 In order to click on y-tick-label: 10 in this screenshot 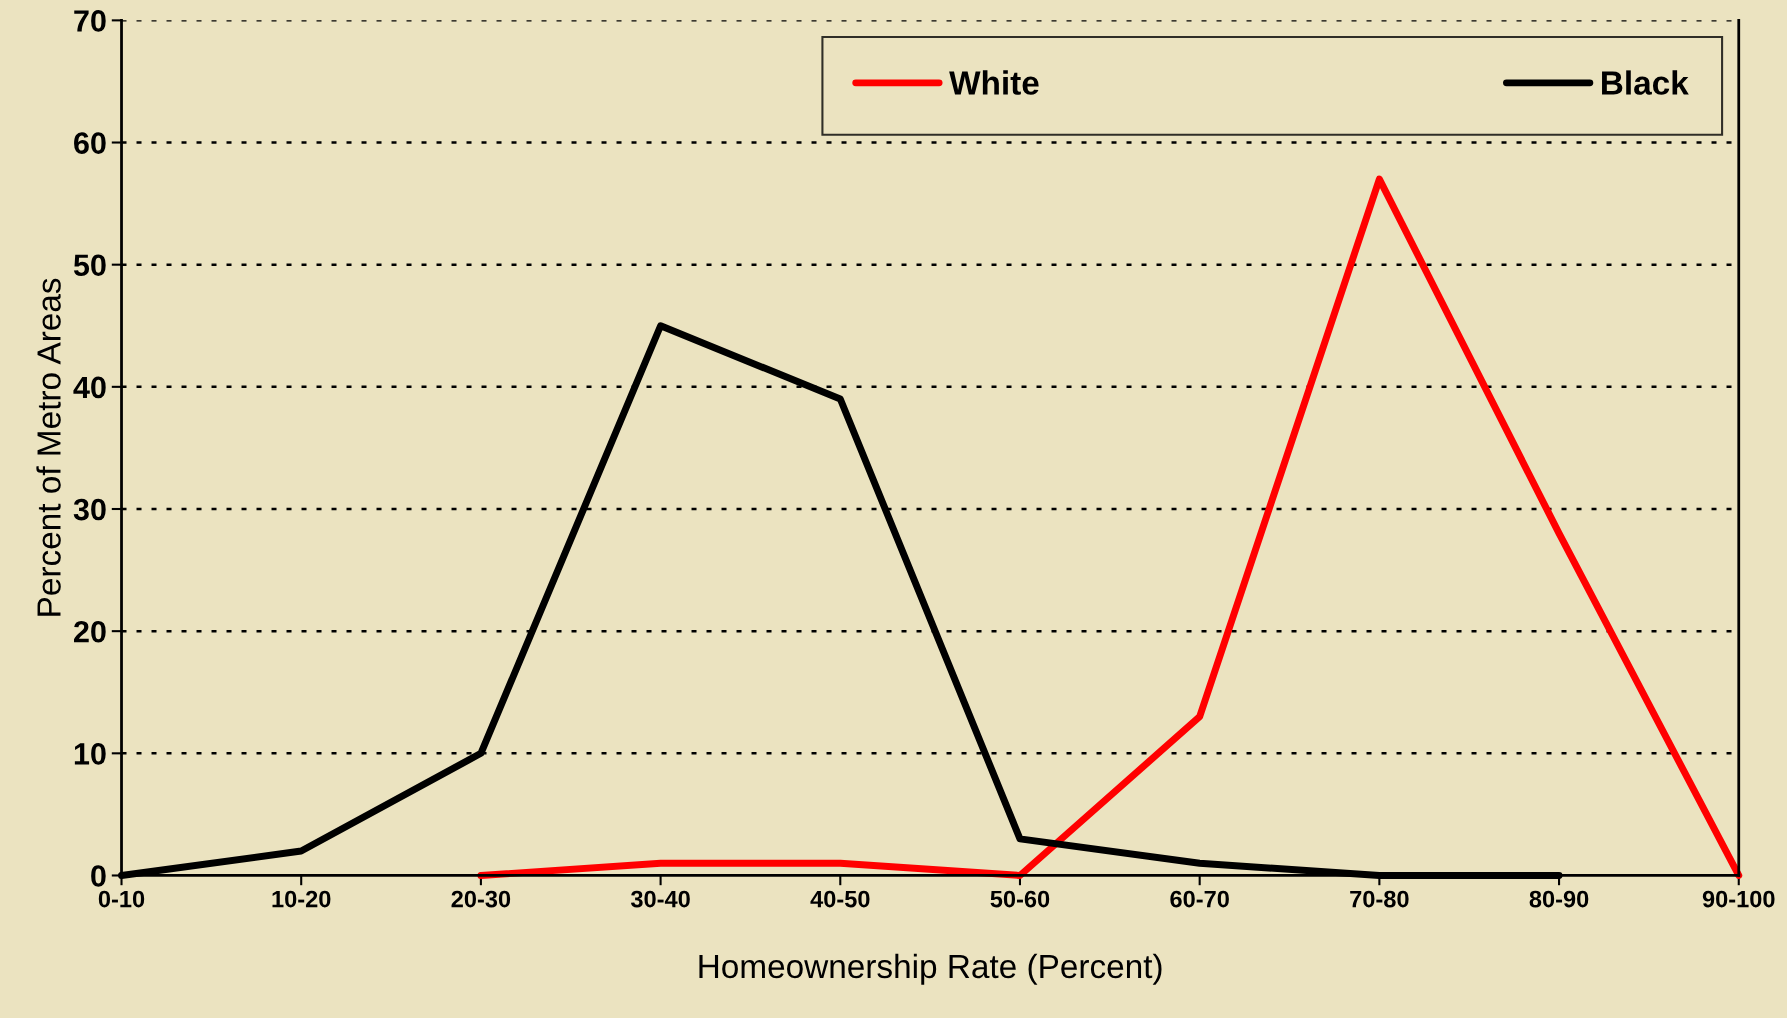, I will do `click(90, 754)`.